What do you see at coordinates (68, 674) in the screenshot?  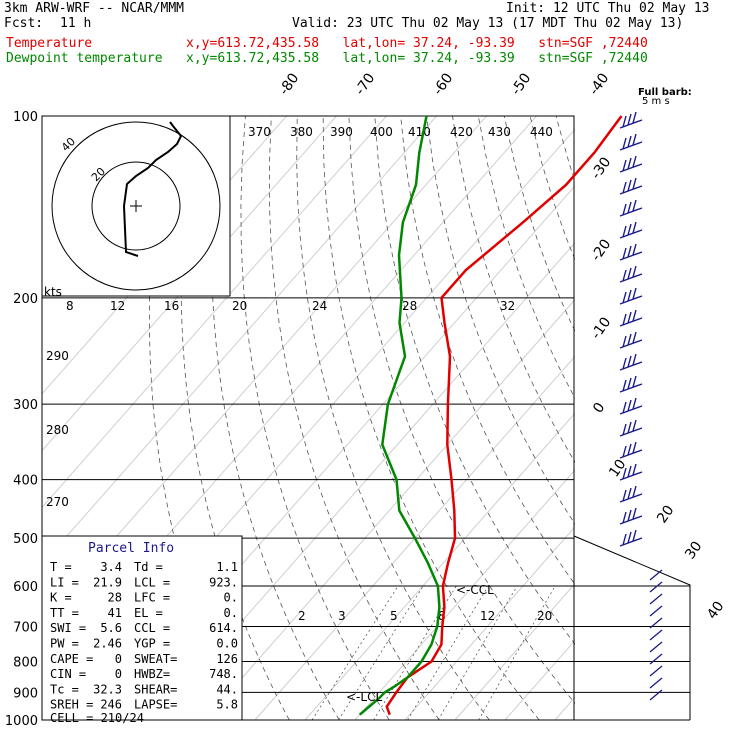 I see `parcel-info-key: CIN =` at bounding box center [68, 674].